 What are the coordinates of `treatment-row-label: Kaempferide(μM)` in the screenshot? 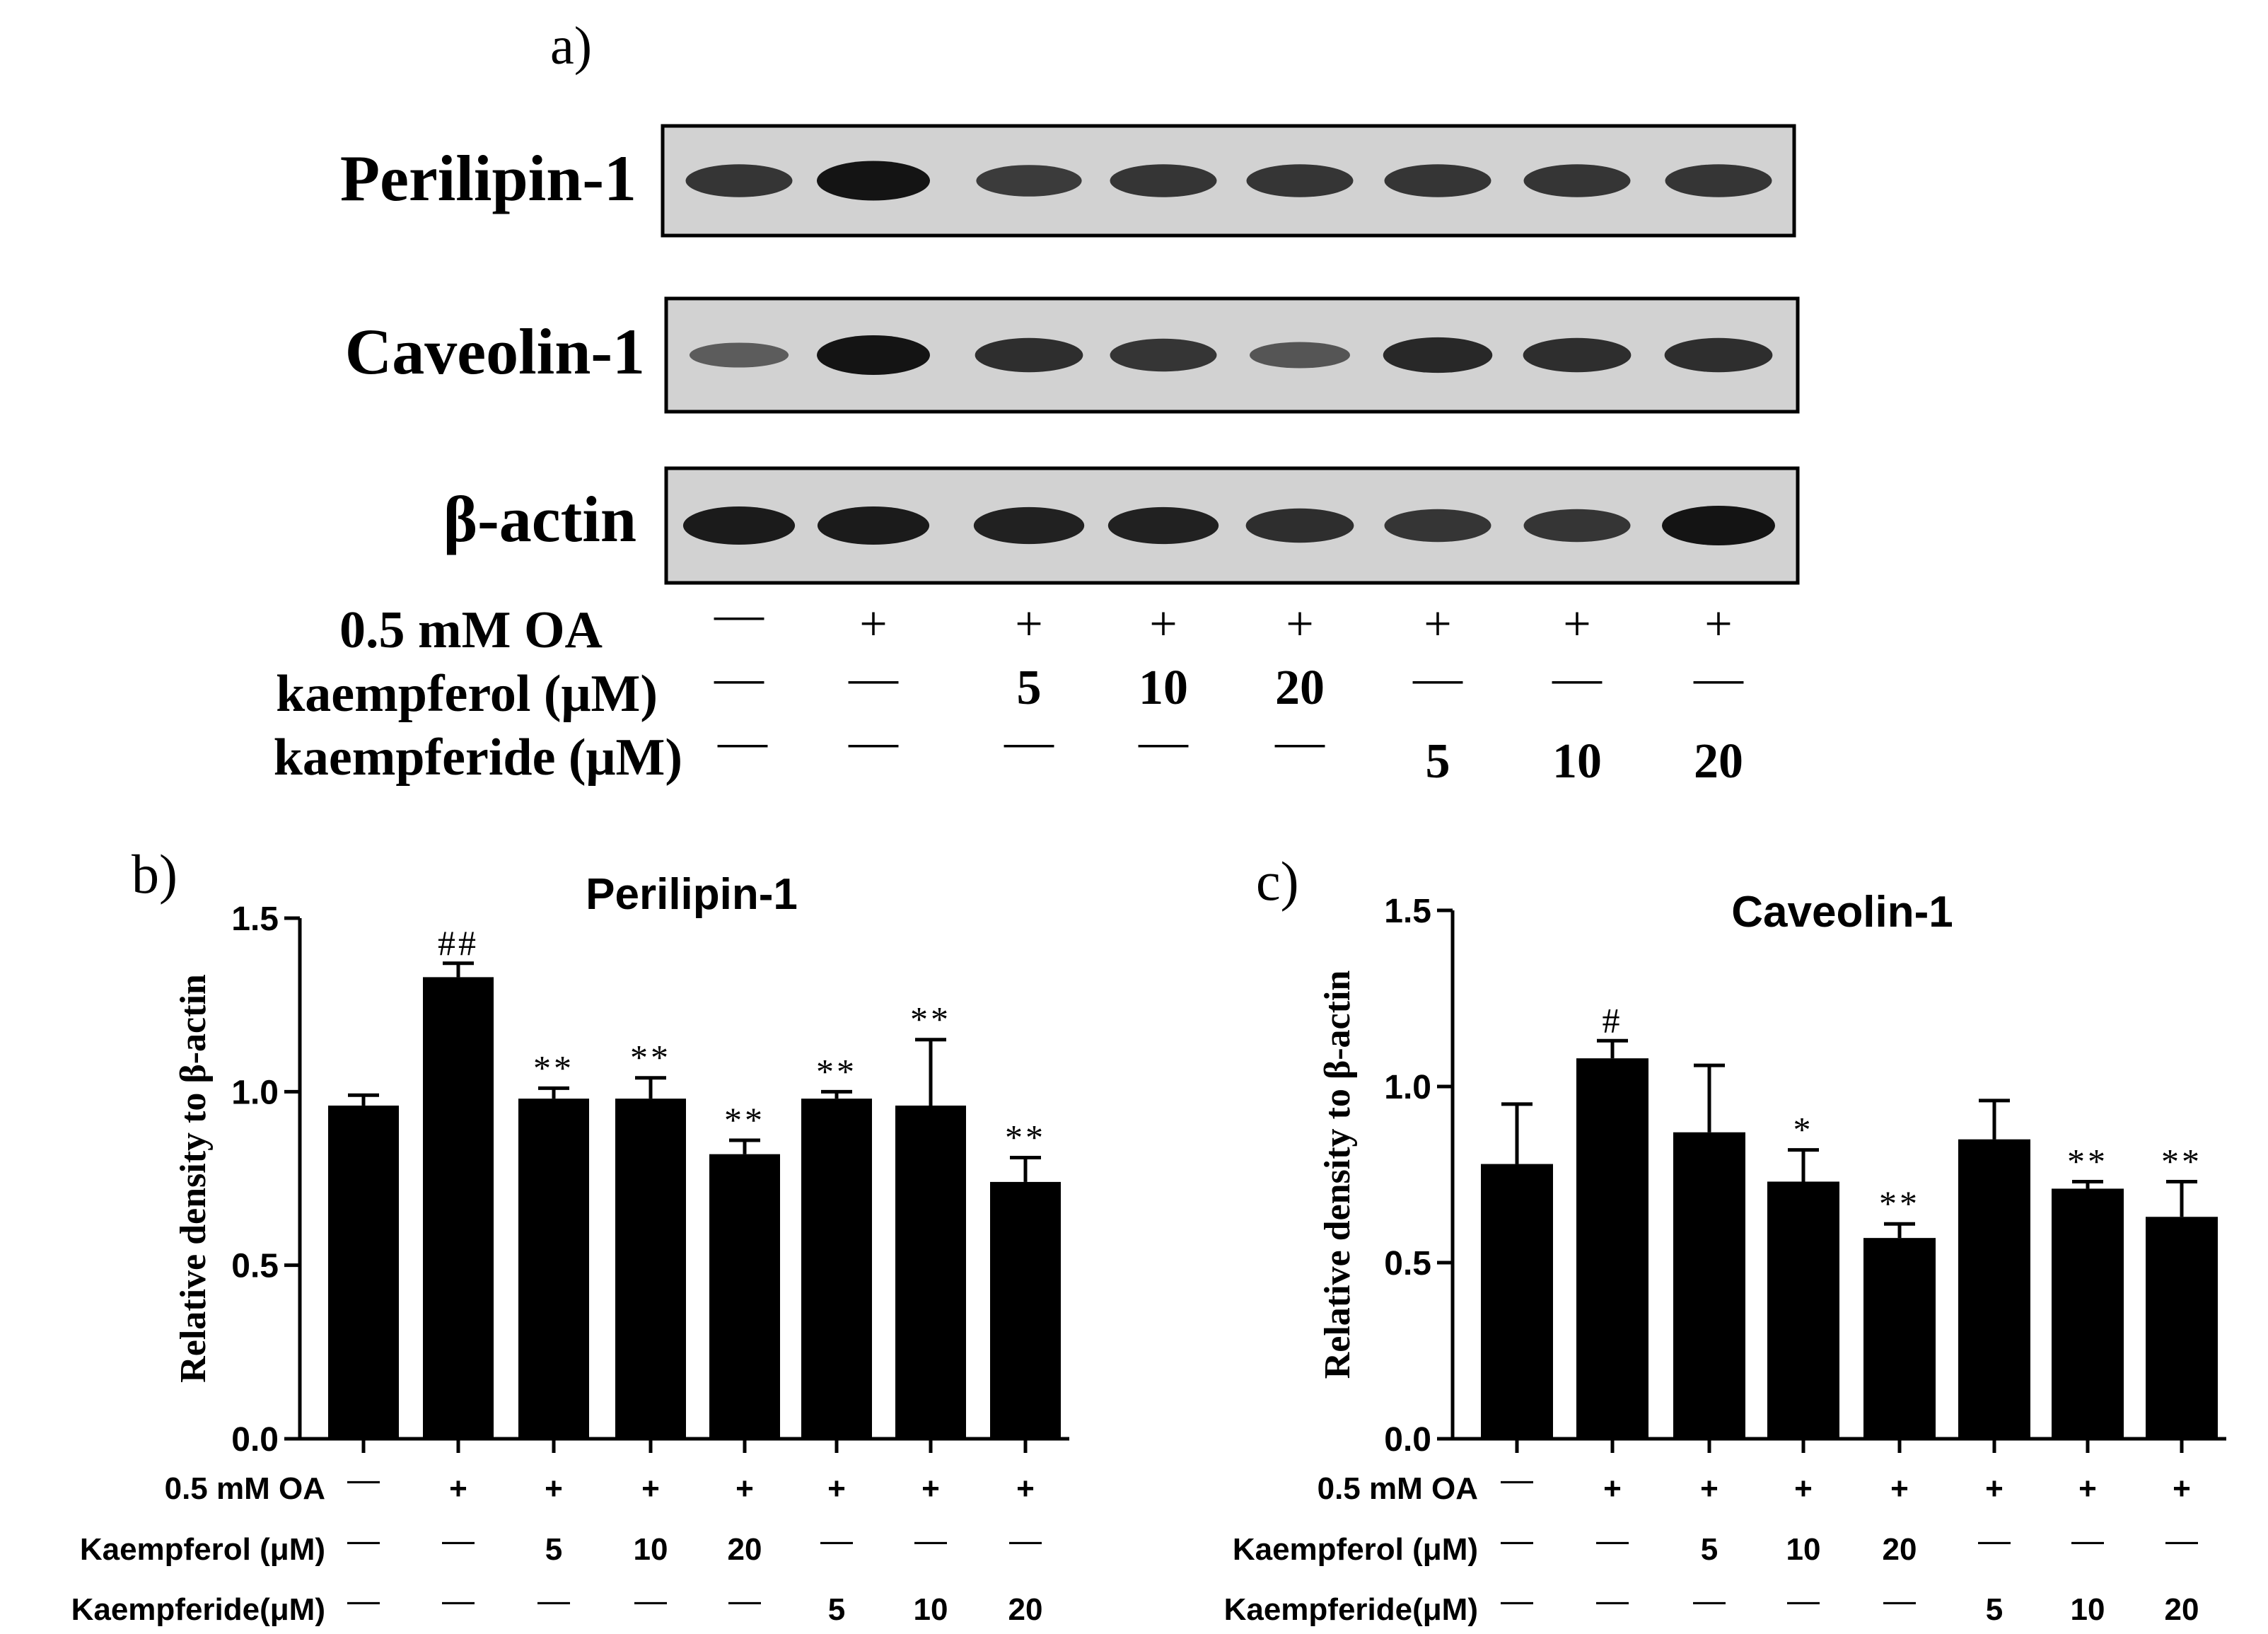 It's located at (1351, 1610).